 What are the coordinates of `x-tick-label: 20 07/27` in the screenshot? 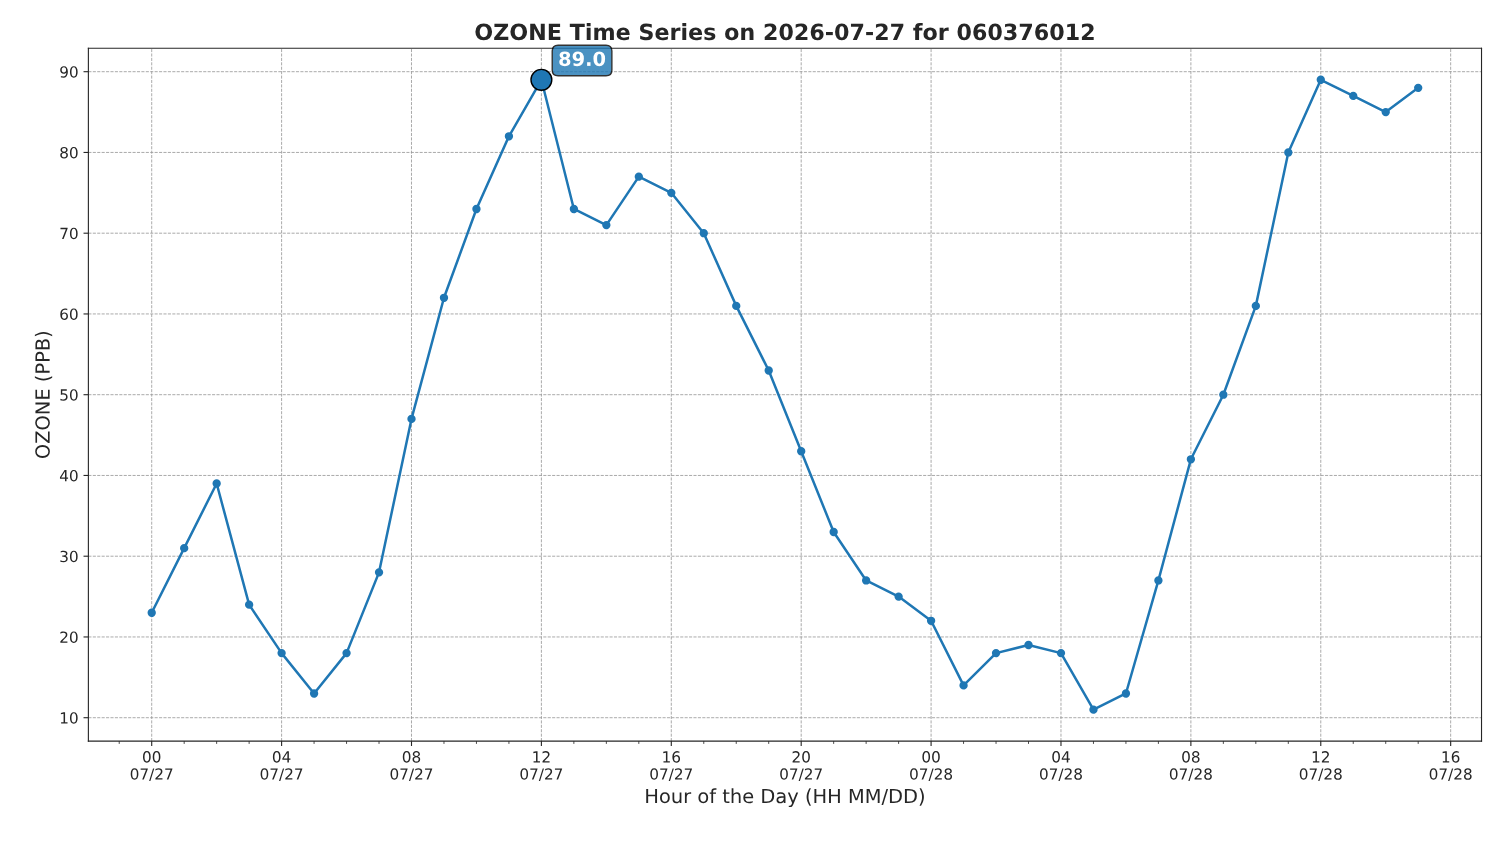 It's located at (801, 766).